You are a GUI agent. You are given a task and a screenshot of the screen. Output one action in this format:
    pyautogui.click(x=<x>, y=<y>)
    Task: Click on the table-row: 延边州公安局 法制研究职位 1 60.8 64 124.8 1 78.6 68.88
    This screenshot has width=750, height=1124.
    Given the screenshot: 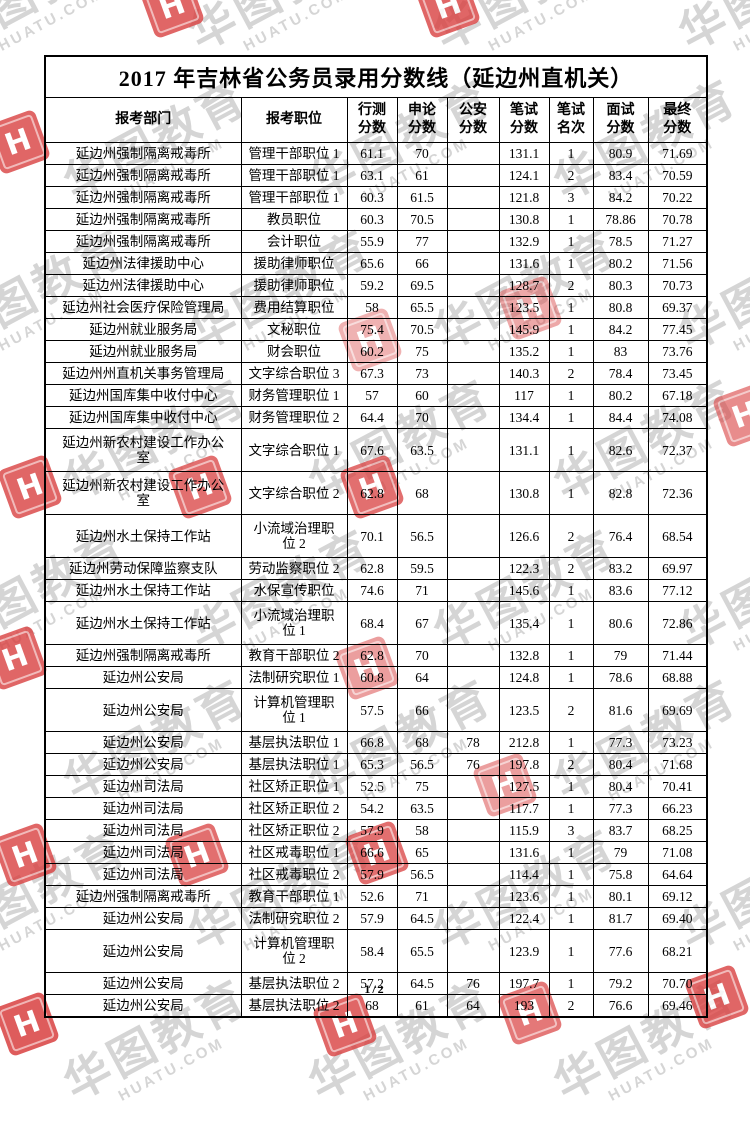 What is the action you would take?
    pyautogui.click(x=376, y=677)
    